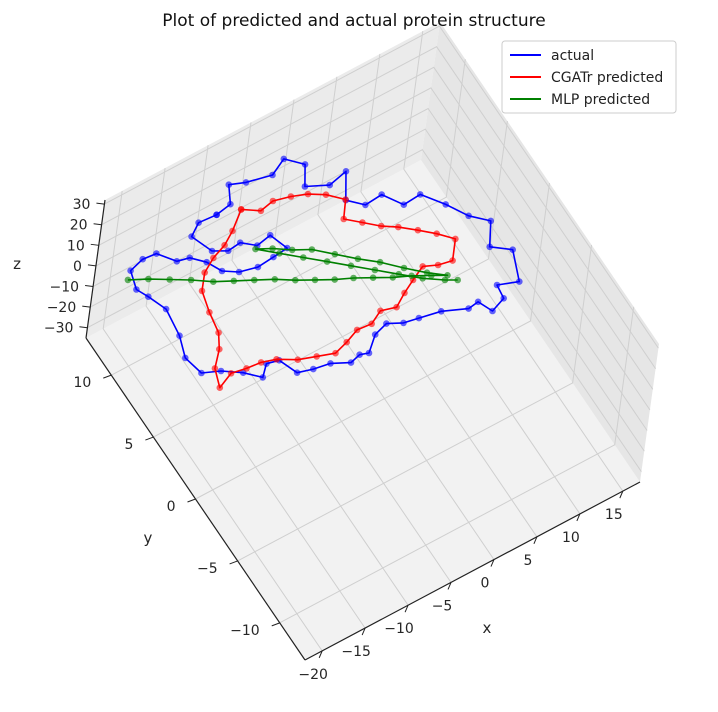 The image size is (718, 712). I want to click on x-axis-label: x, so click(487, 628).